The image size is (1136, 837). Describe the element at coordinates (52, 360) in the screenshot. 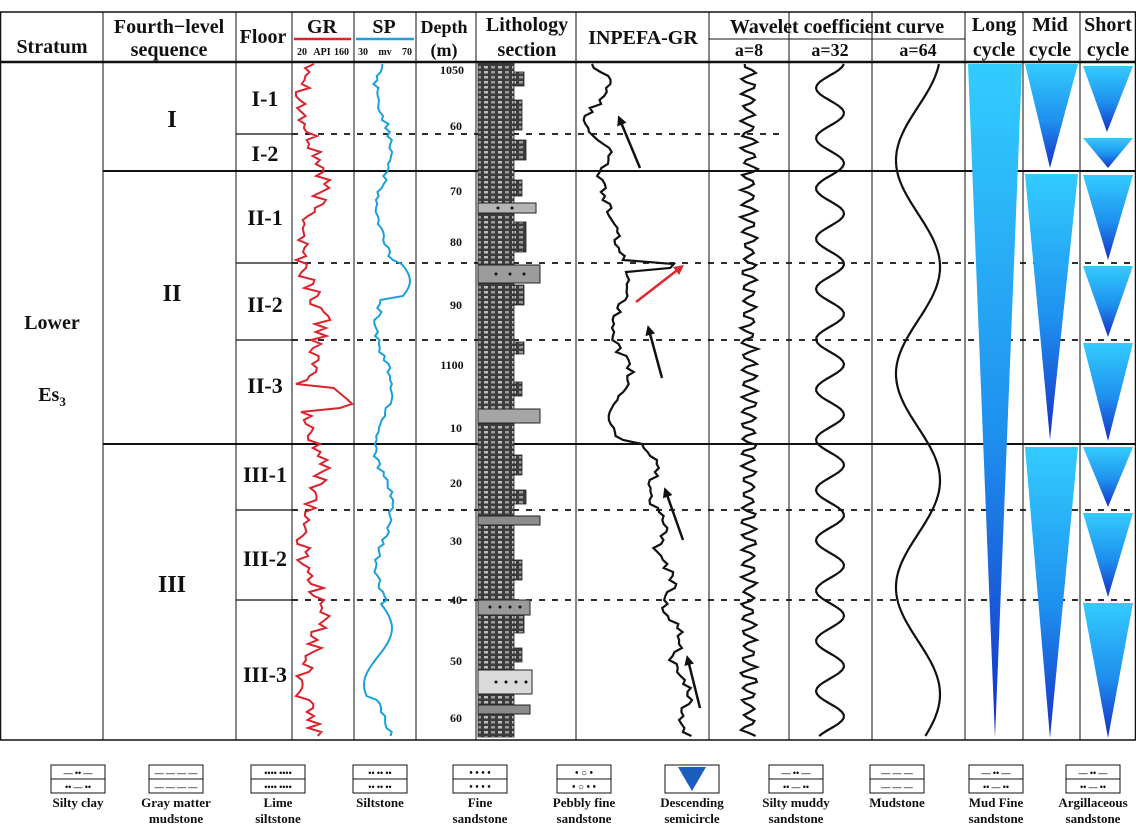

I see `stratum-label: Lower Es3` at that location.